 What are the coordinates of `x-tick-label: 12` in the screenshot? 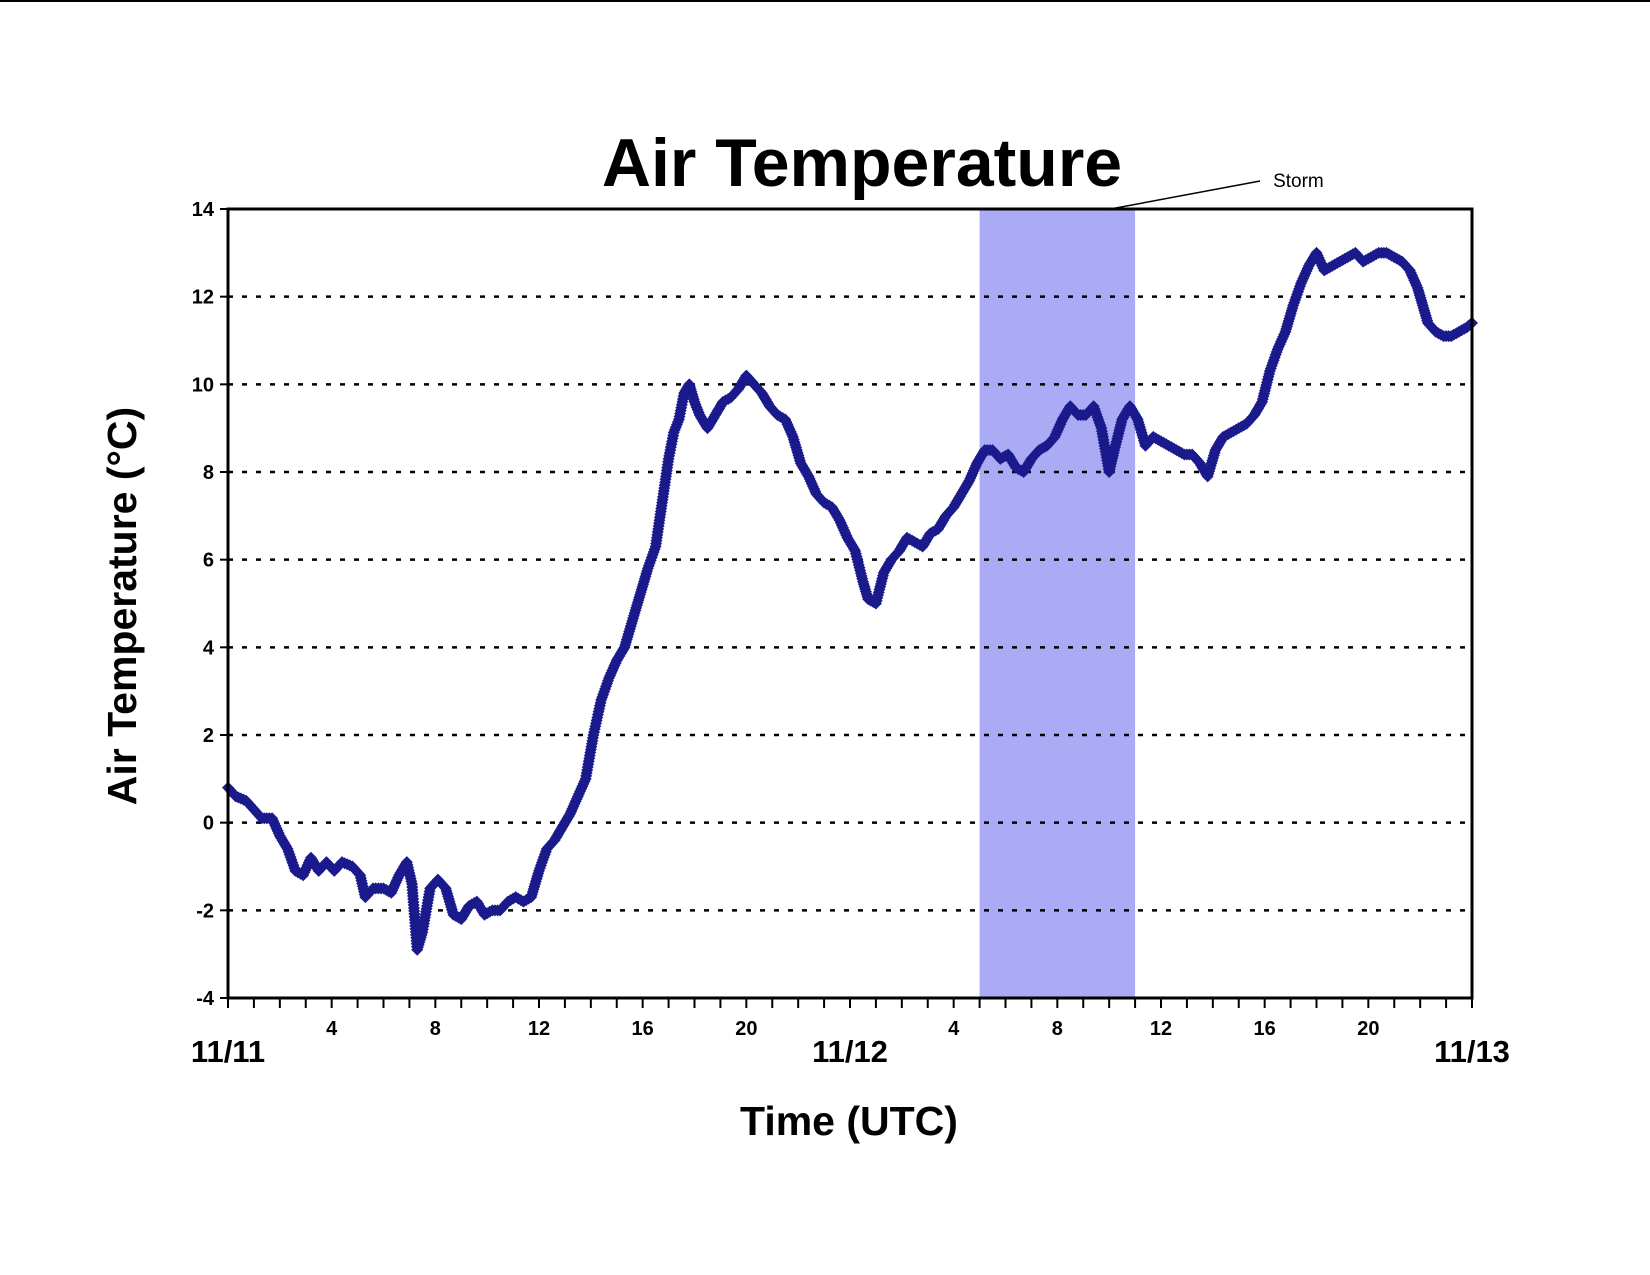 It's located at (1161, 1029).